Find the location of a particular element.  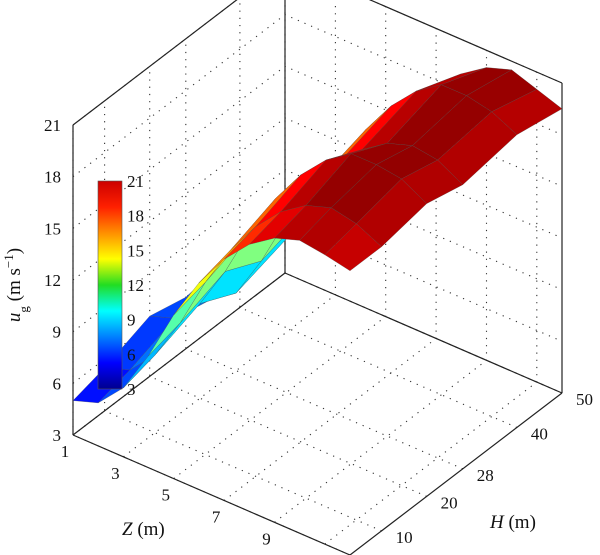

u-tick-label: 18 is located at coordinates (52, 177).